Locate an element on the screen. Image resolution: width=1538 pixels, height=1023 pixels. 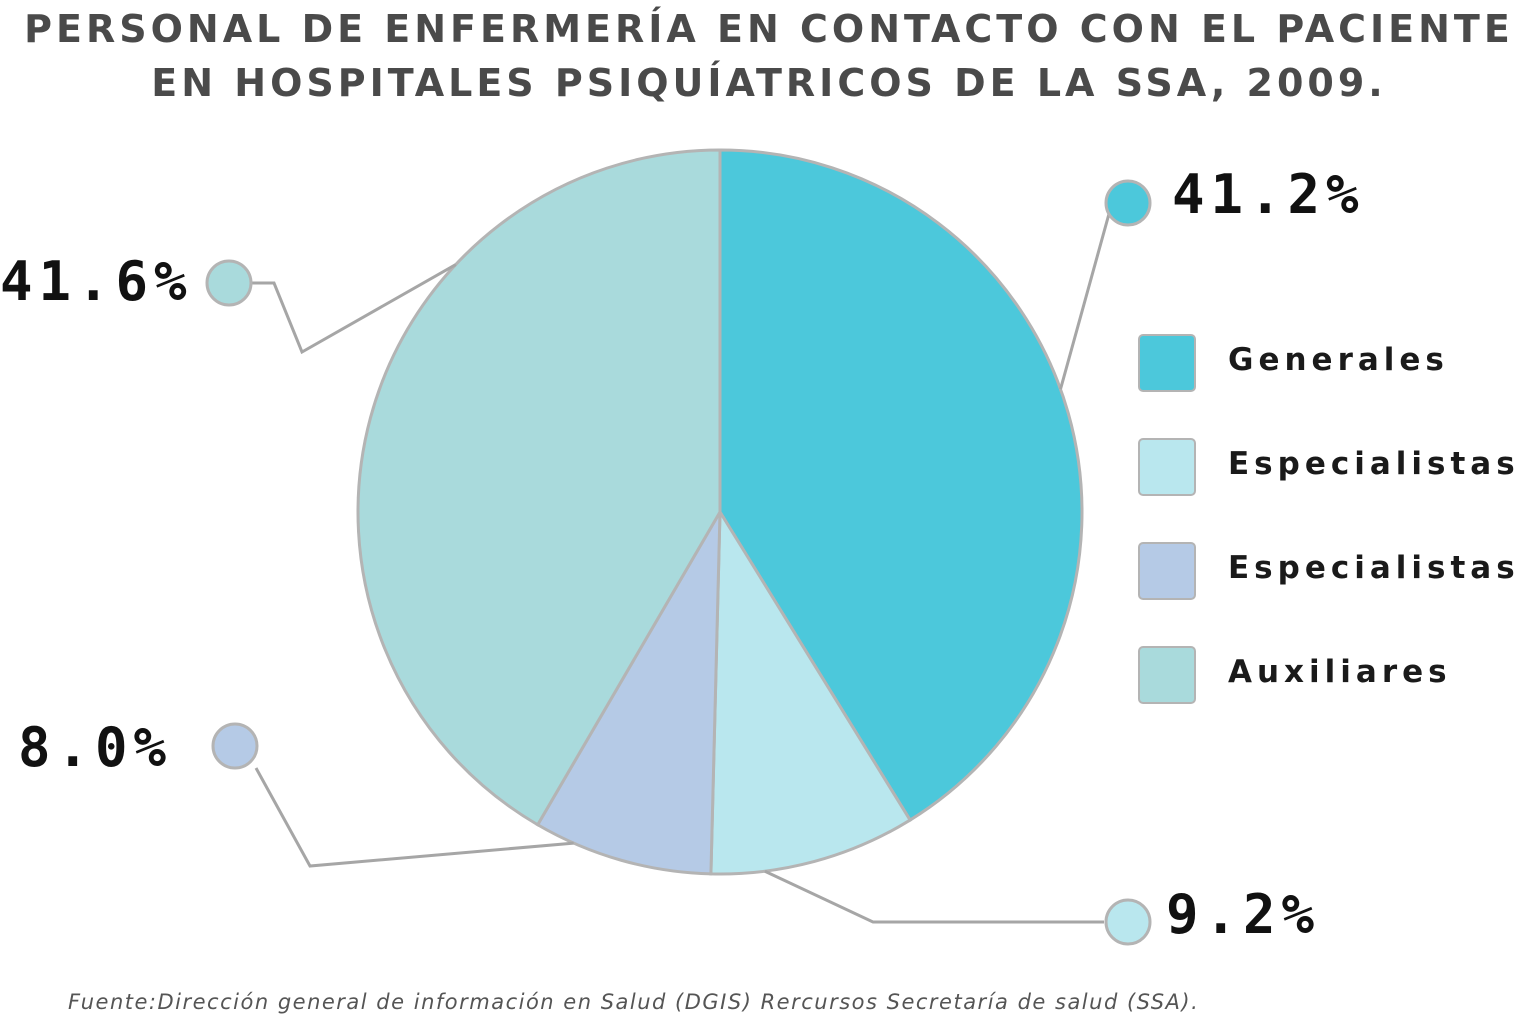
data-label: 41.2% is located at coordinates (1268, 194).